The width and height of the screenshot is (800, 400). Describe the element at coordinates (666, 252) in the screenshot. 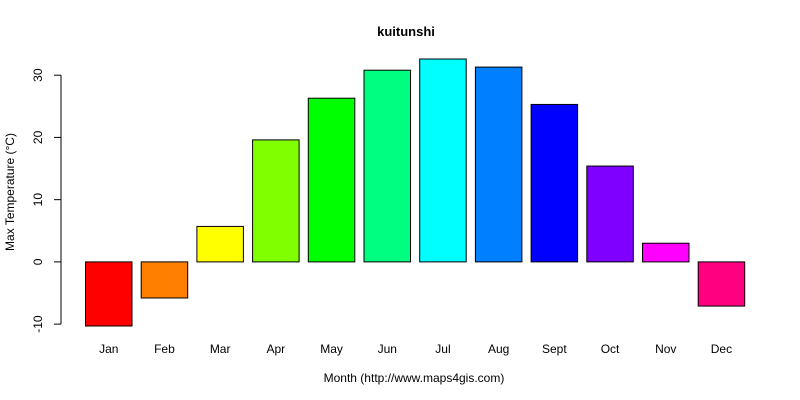

I see `bar-nov` at that location.